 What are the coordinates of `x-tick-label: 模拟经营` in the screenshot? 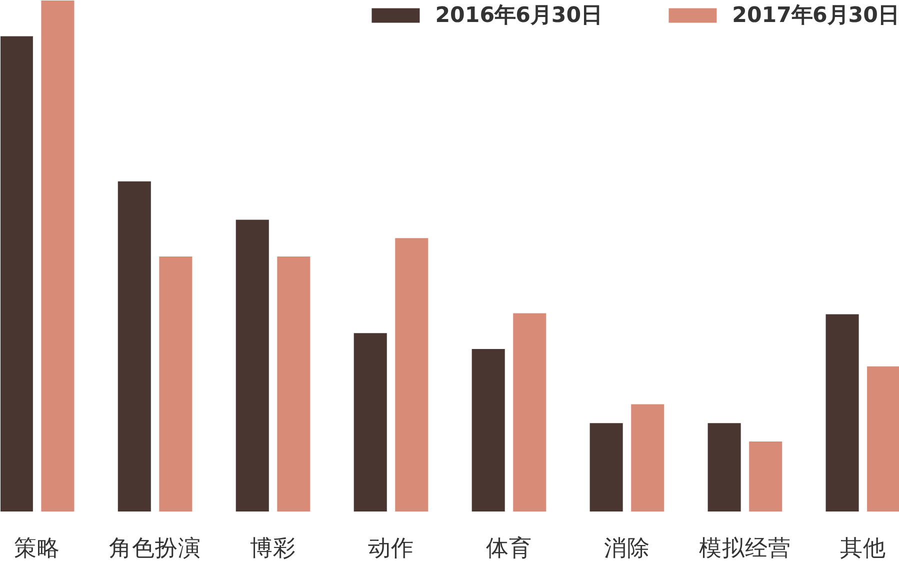 It's located at (744, 549).